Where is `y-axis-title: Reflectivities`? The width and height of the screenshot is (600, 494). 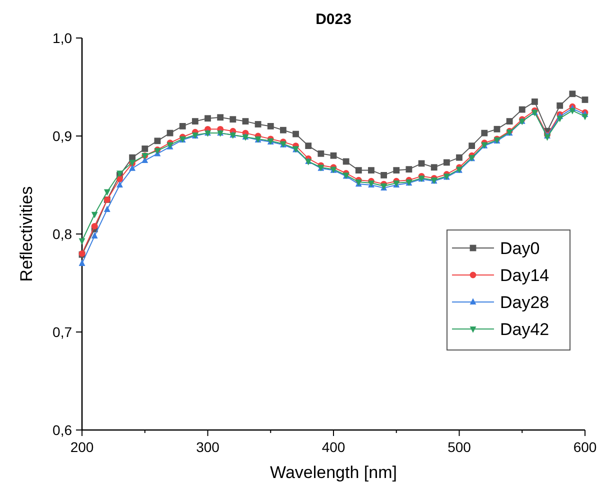 y-axis-title: Reflectivities is located at coordinates (26, 234).